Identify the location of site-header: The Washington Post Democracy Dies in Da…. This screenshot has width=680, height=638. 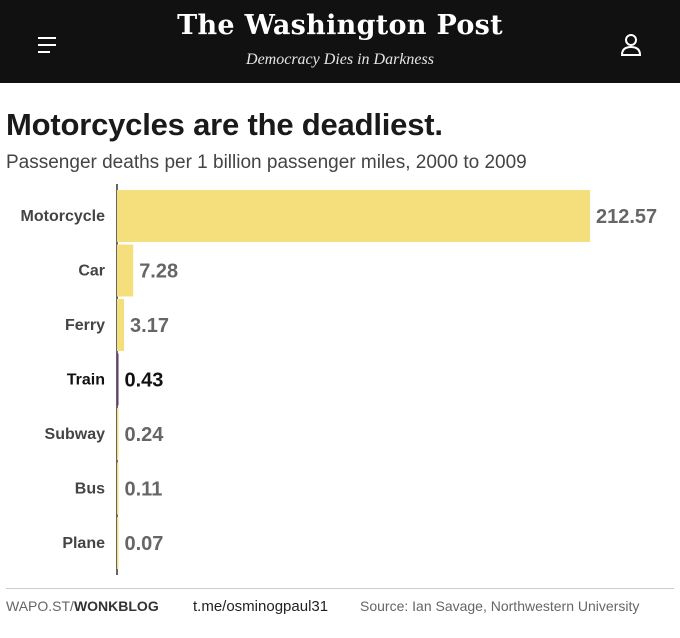
(340, 41).